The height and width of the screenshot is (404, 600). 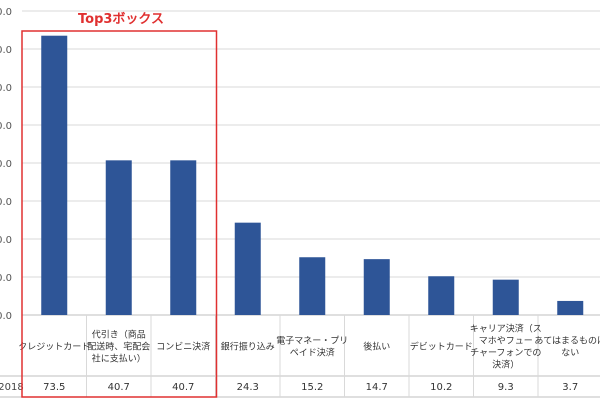 What do you see at coordinates (6, 88) in the screenshot?
I see `y-tick-label: 60.0` at bounding box center [6, 88].